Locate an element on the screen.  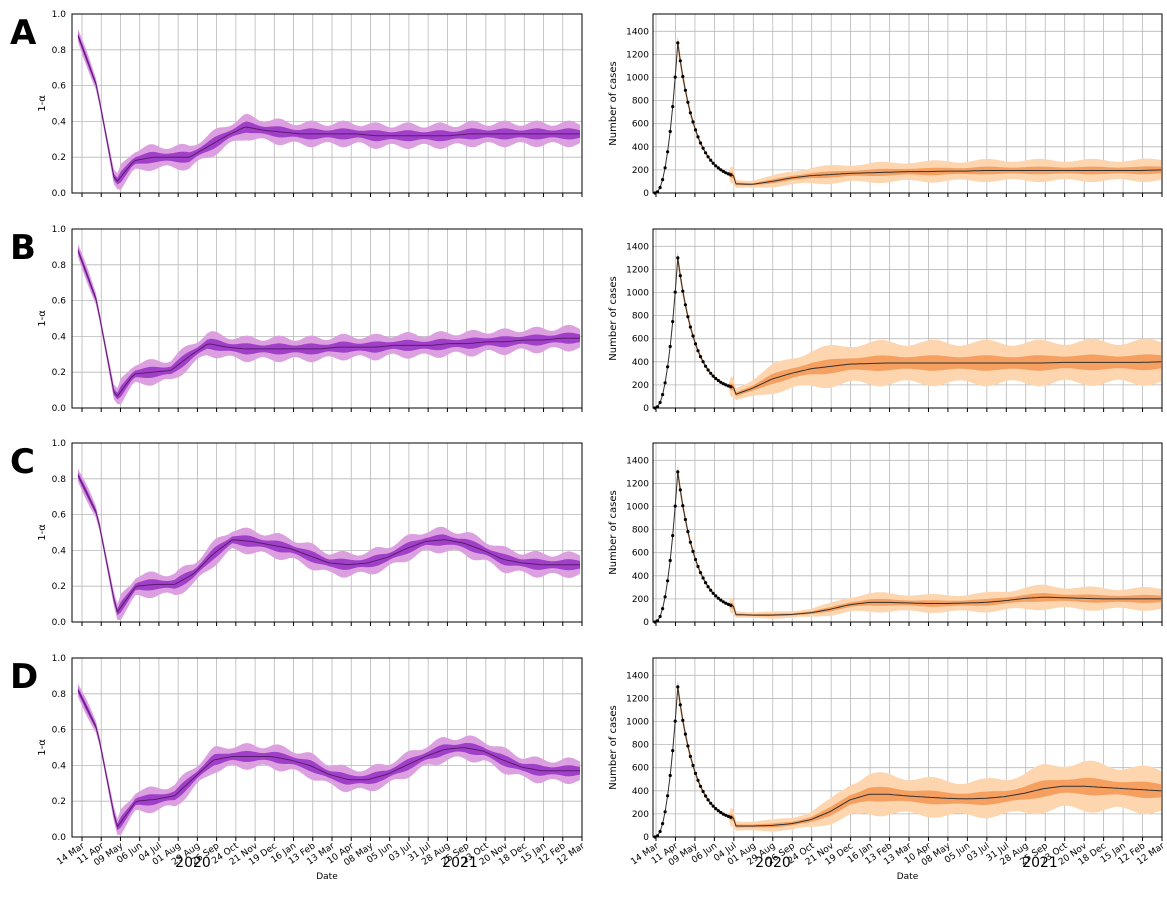
y-tick-label: 200 is located at coordinates (640, 600).